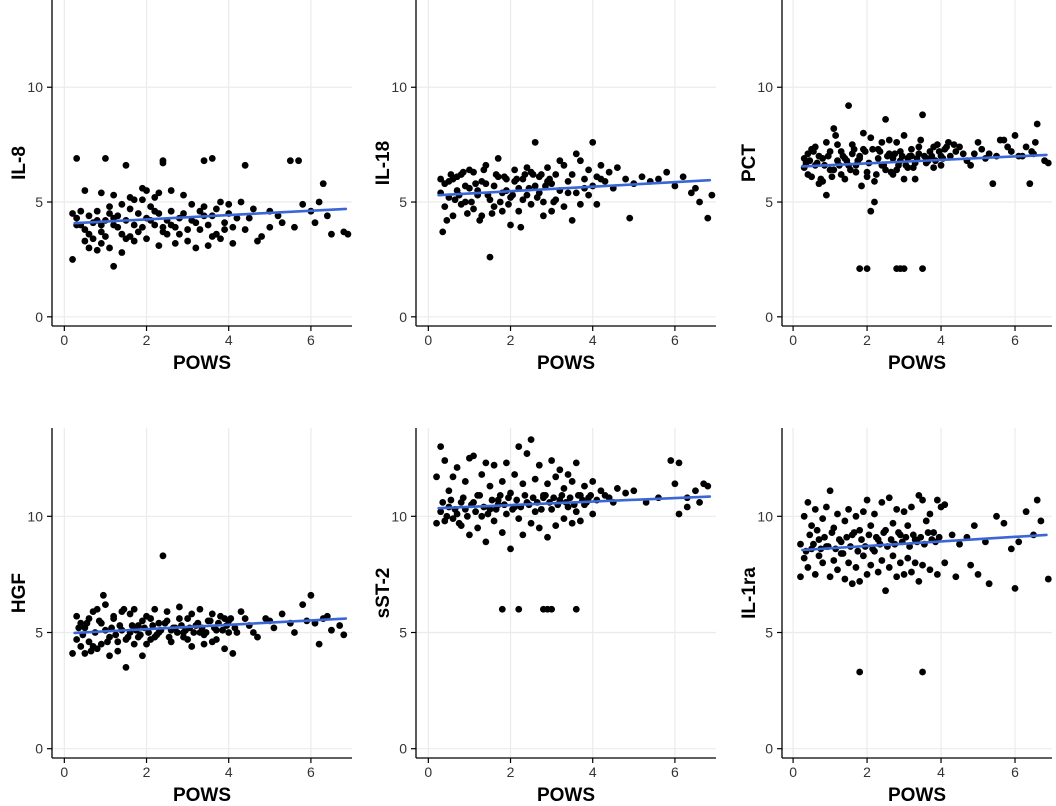 This screenshot has width=1056, height=806. I want to click on y-tick-label: 5, so click(769, 202).